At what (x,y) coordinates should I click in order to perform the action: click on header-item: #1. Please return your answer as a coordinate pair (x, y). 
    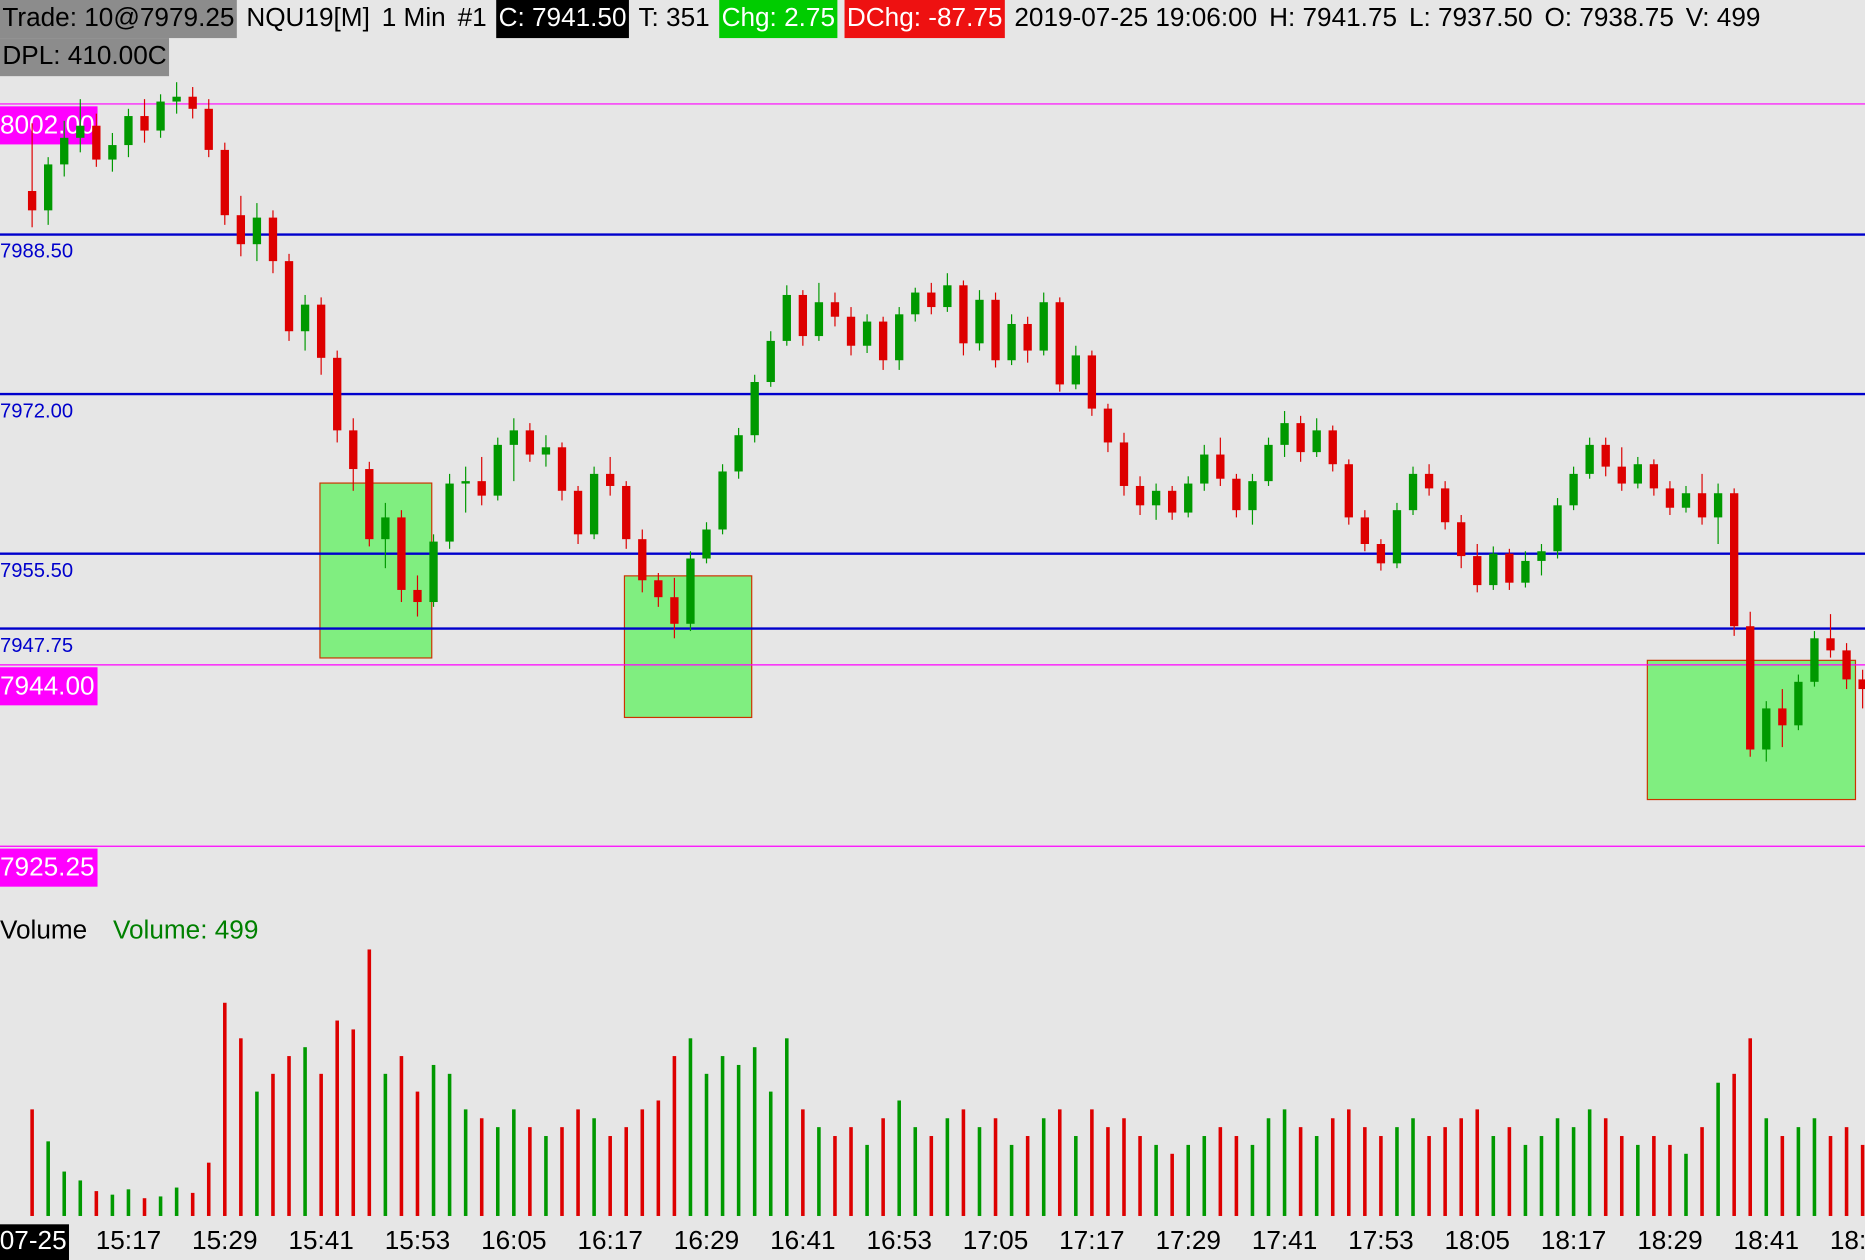
    Looking at the image, I should click on (472, 17).